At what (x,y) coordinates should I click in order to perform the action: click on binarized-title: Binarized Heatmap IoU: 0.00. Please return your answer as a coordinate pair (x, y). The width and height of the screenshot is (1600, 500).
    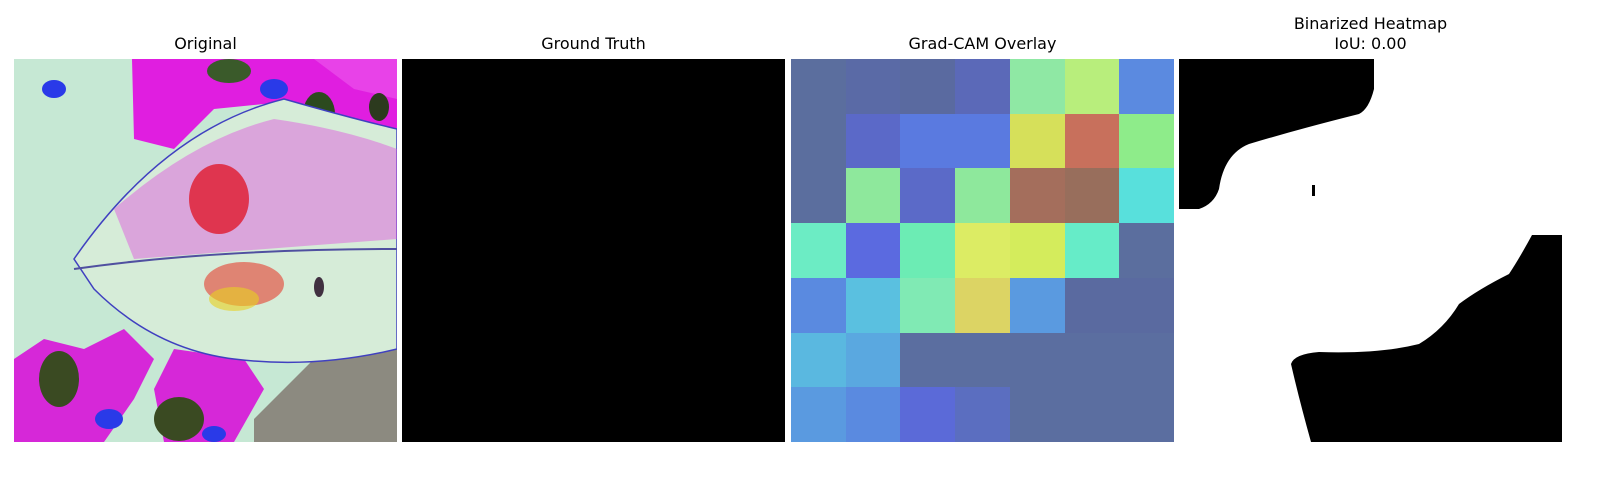
    Looking at the image, I should click on (1370, 33).